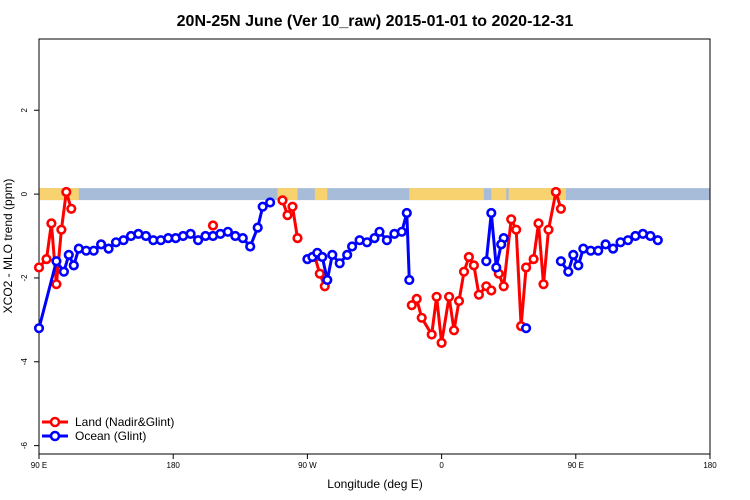 The height and width of the screenshot is (500, 750). Describe the element at coordinates (24, 362) in the screenshot. I see `y-tick-label: -4` at that location.